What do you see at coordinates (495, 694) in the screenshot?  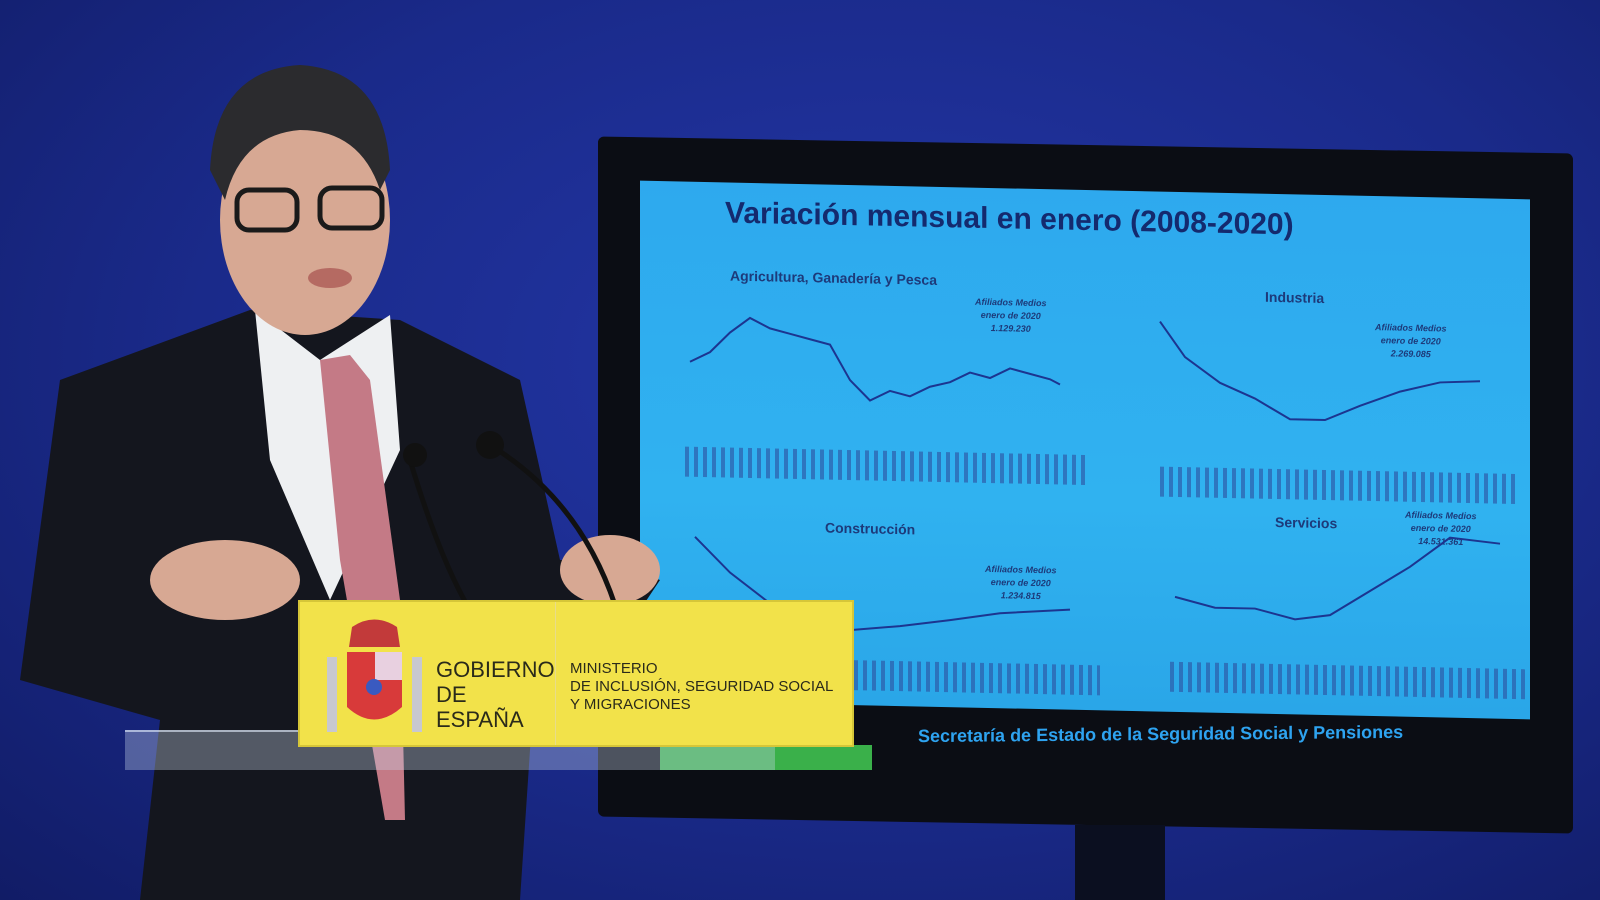 I see `gobierno-text: GOBIERNO DE ESPAÑA` at bounding box center [495, 694].